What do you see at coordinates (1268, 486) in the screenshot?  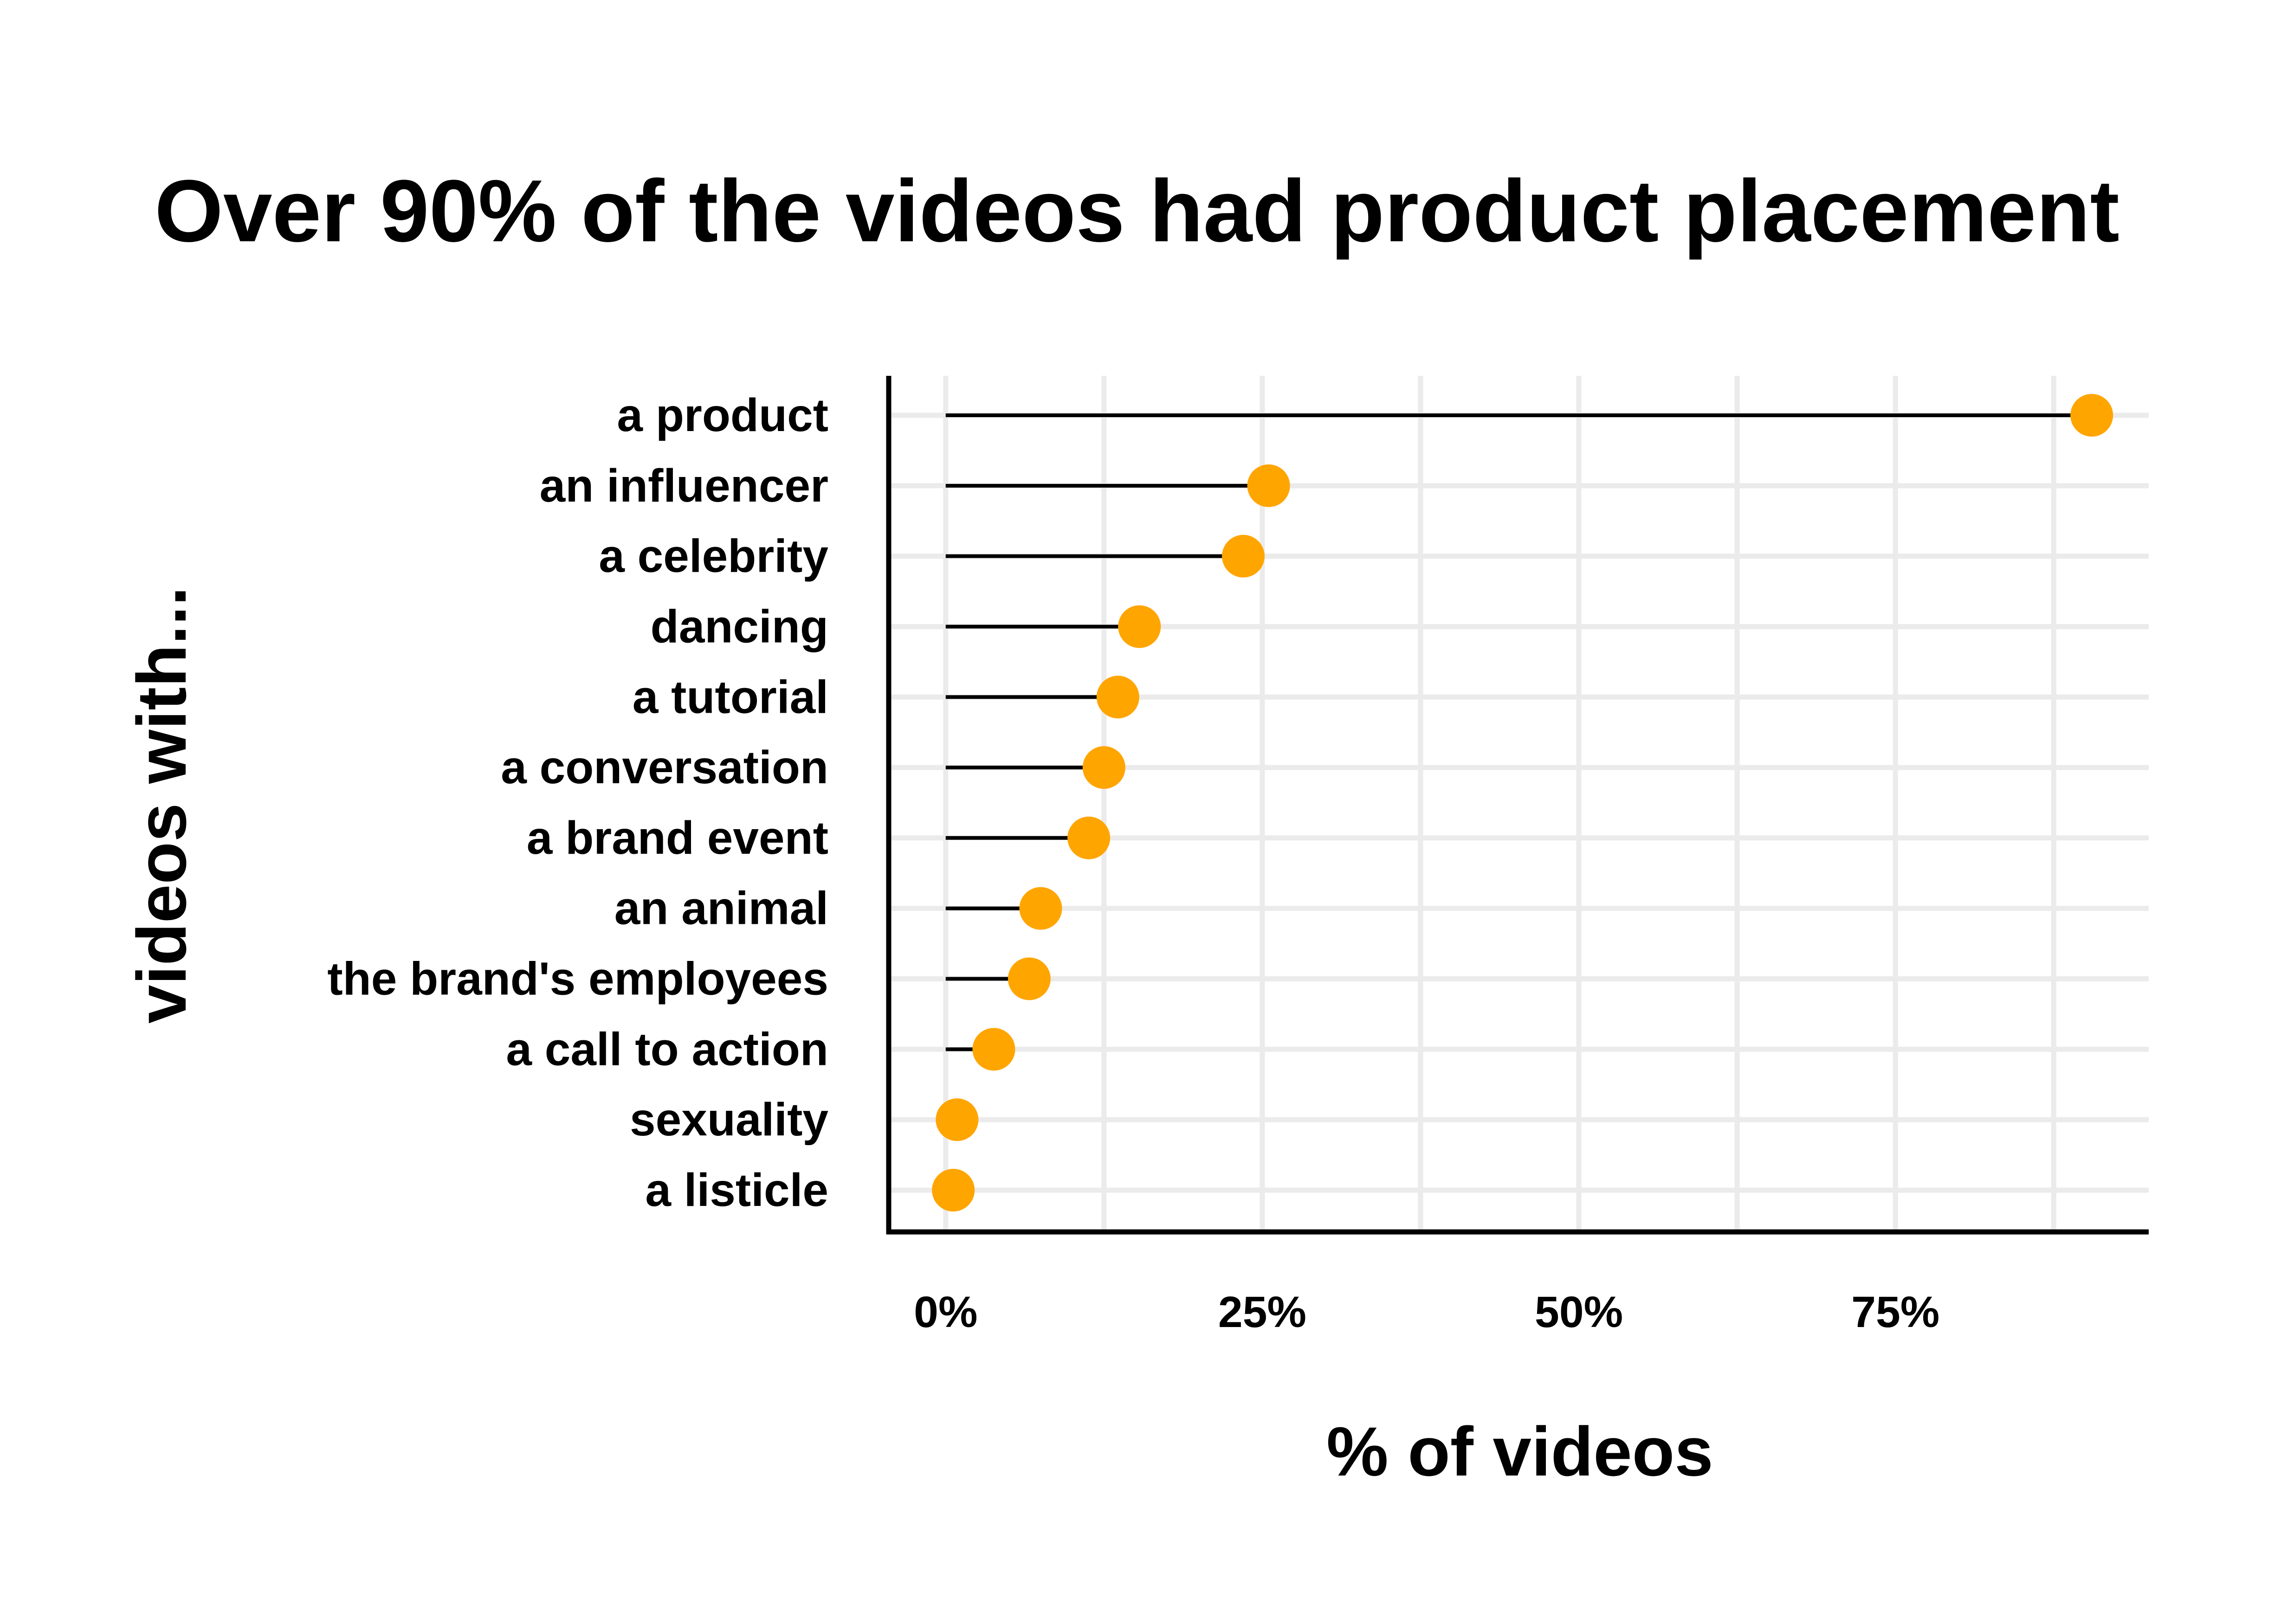 I see `point-an-influencer` at bounding box center [1268, 486].